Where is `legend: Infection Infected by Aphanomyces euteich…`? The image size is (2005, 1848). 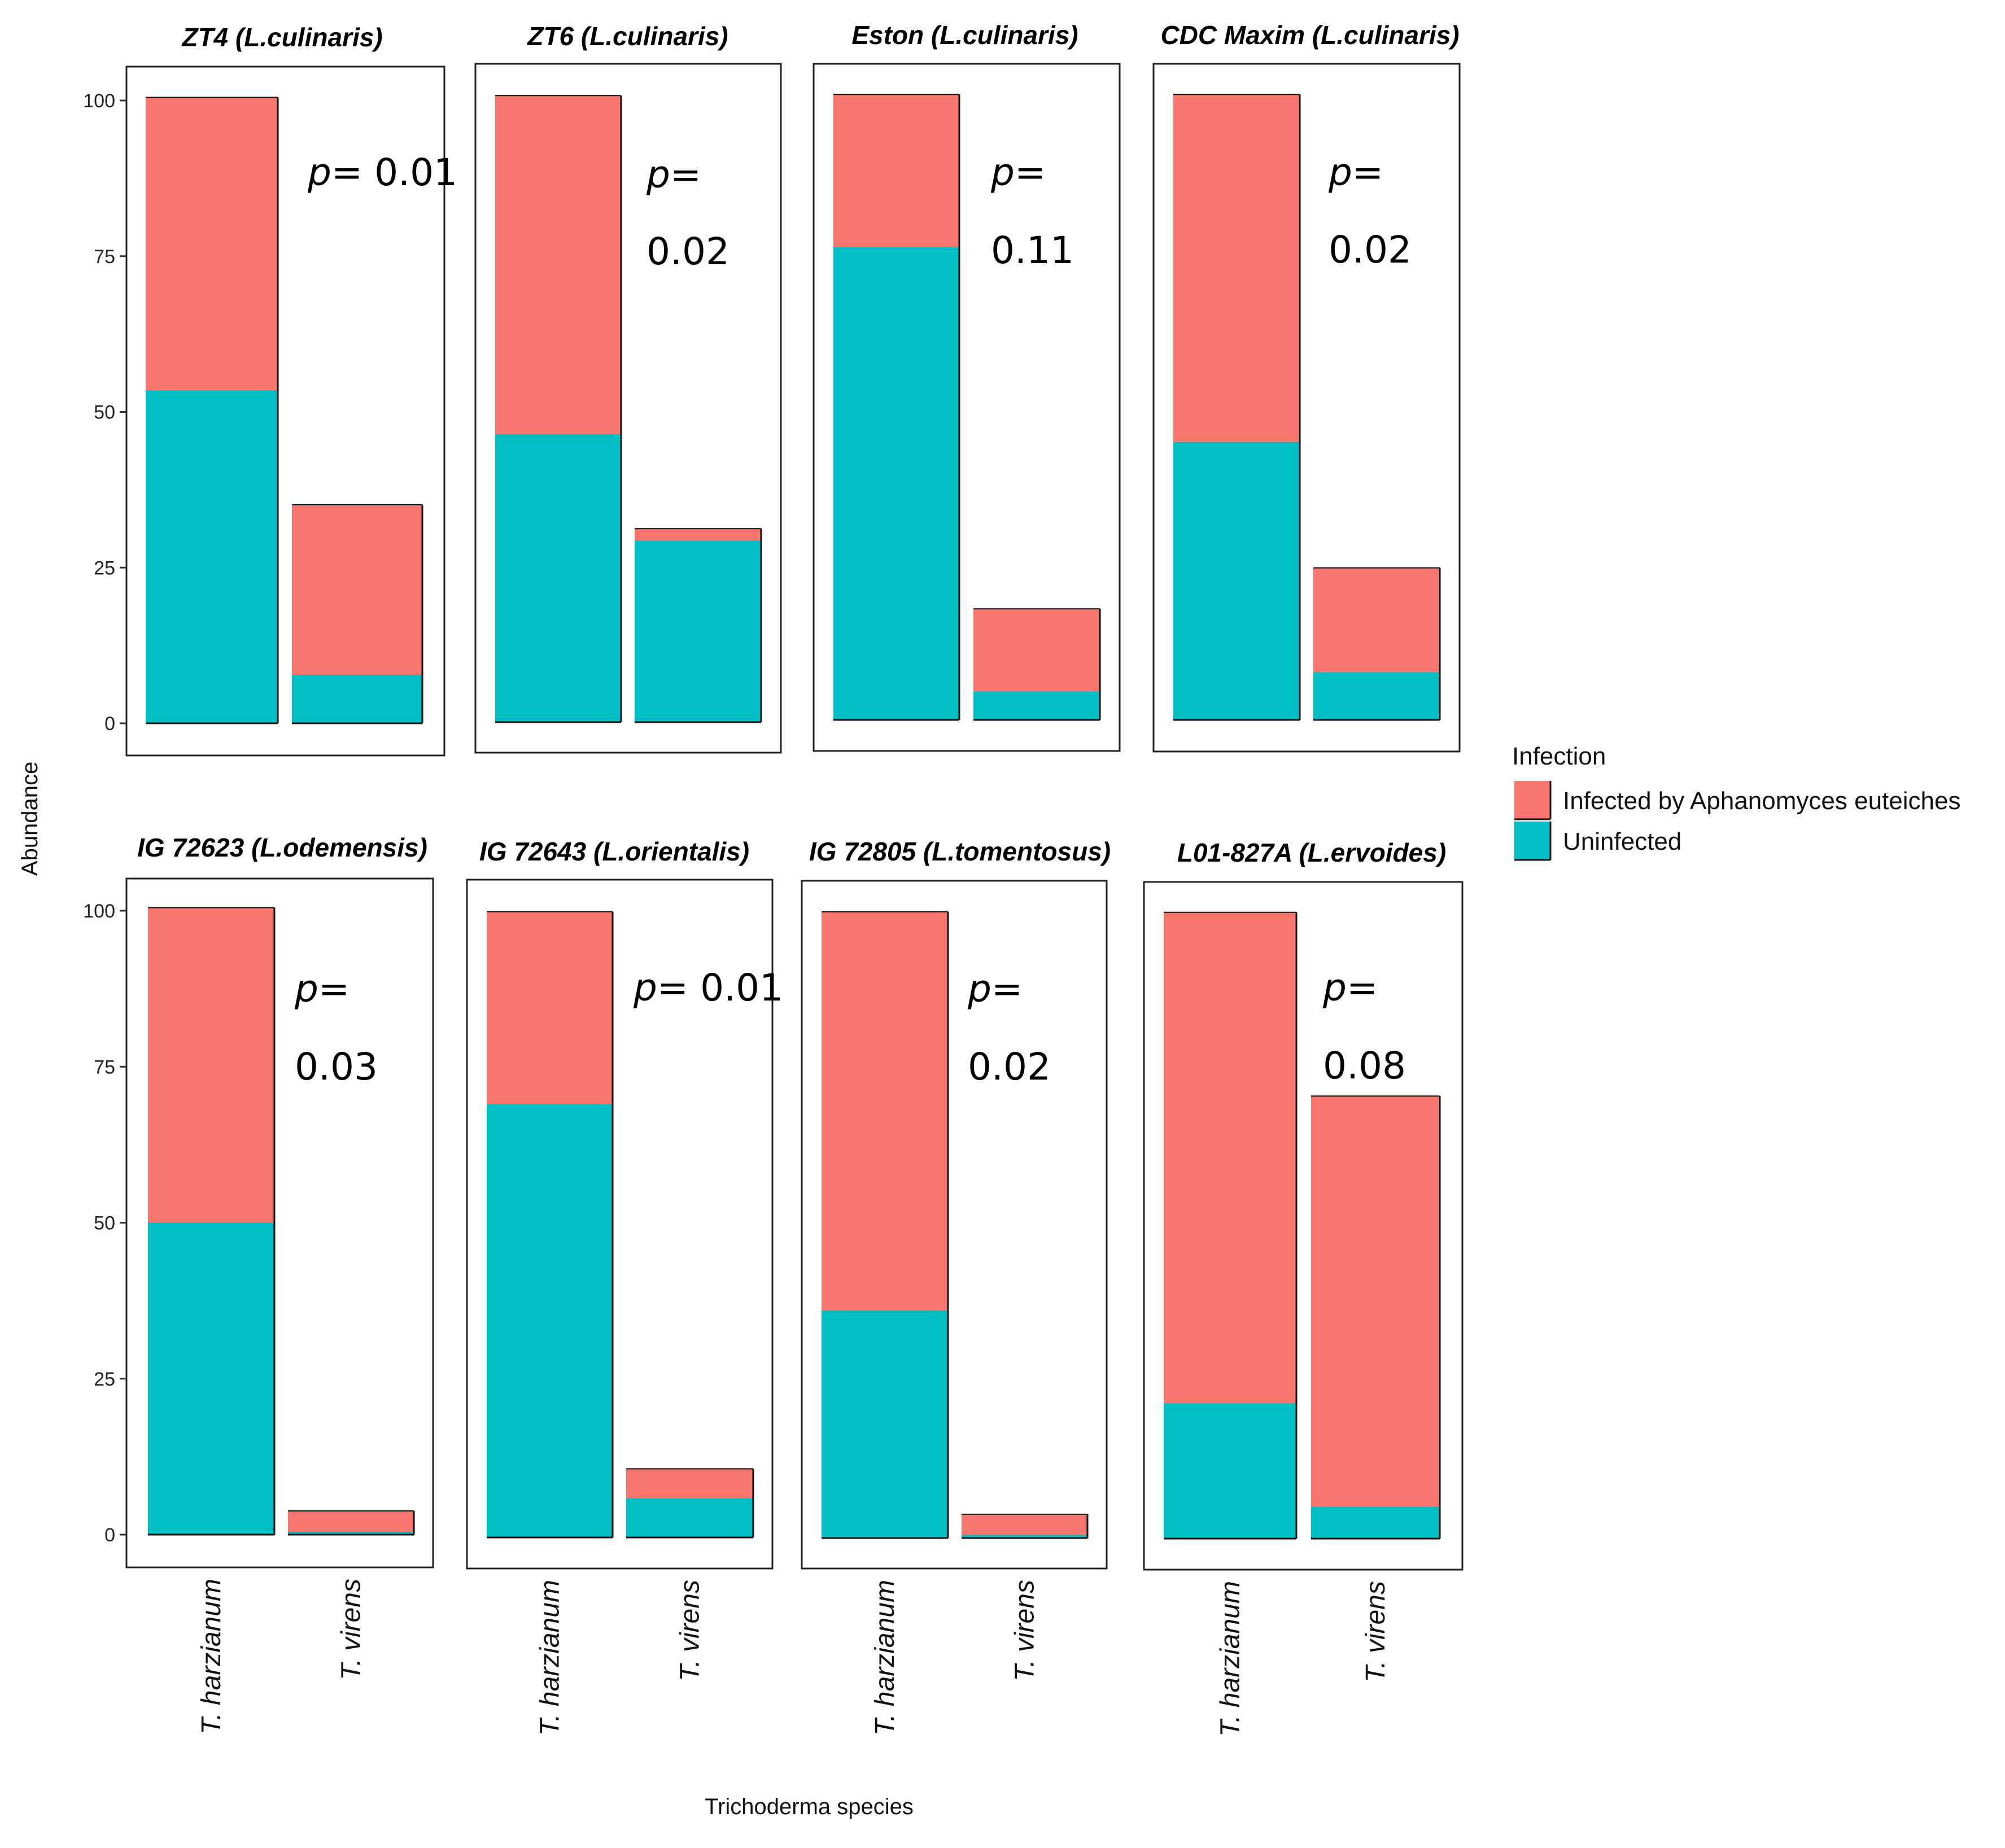
legend: Infection Infected by Aphanomyces euteich… is located at coordinates (1736, 801).